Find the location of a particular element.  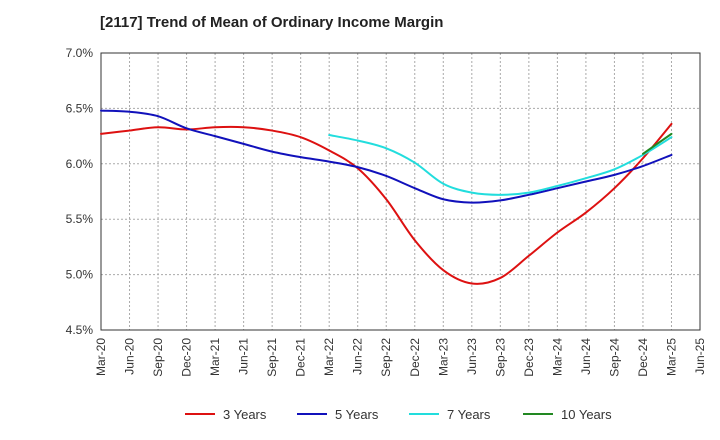

series-line-7-years is located at coordinates (500, 164).